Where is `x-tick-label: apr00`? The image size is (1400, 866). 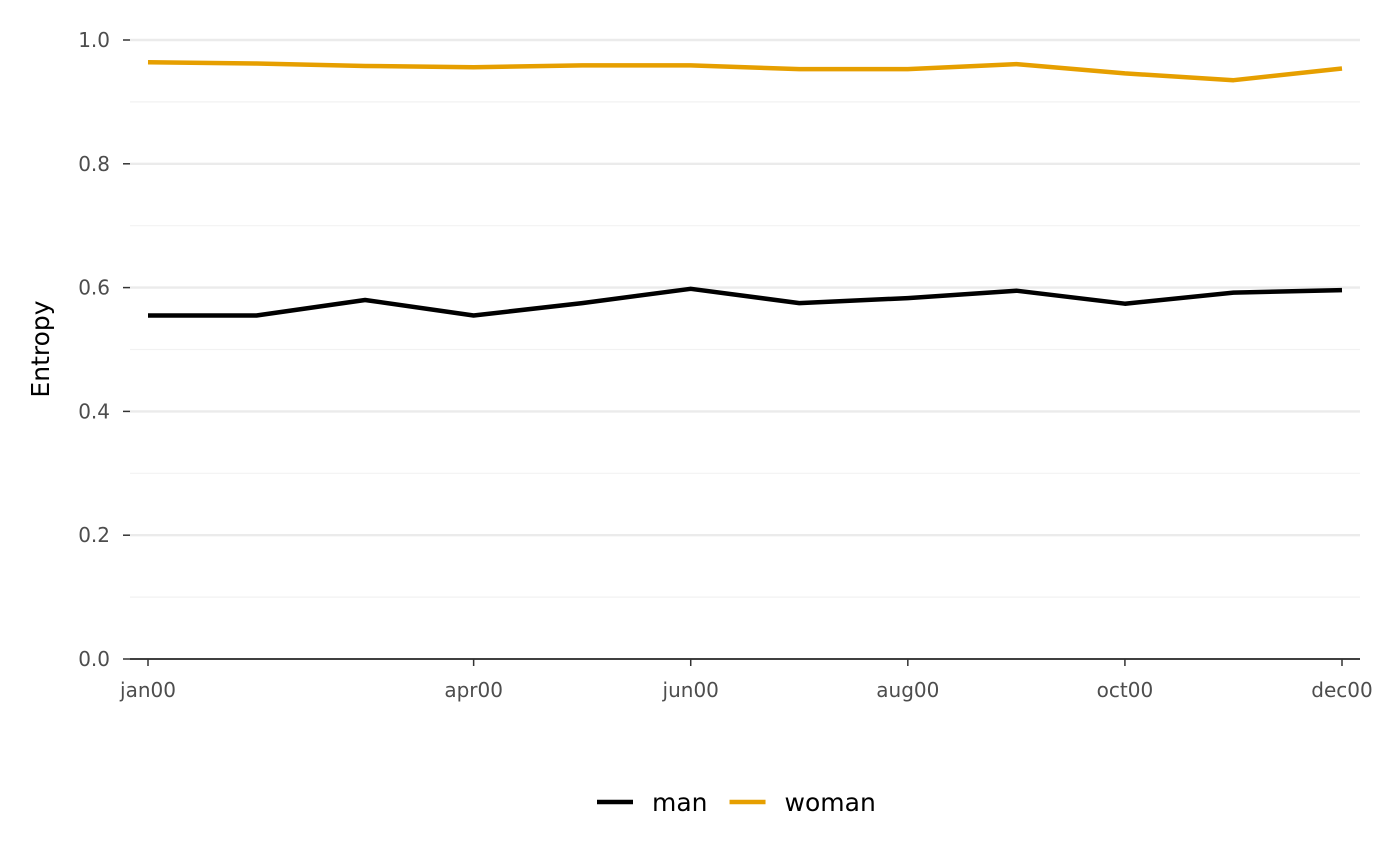 x-tick-label: apr00 is located at coordinates (473, 690).